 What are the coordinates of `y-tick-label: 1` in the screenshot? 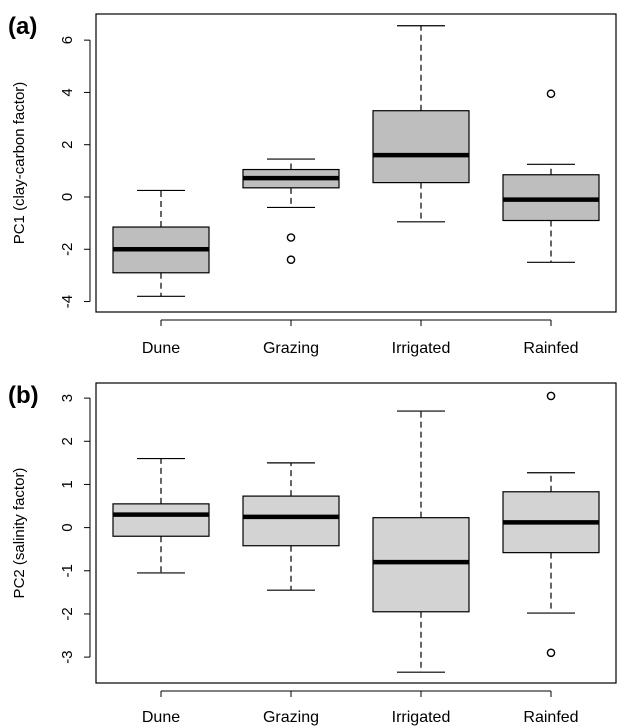 It's located at (67, 484).